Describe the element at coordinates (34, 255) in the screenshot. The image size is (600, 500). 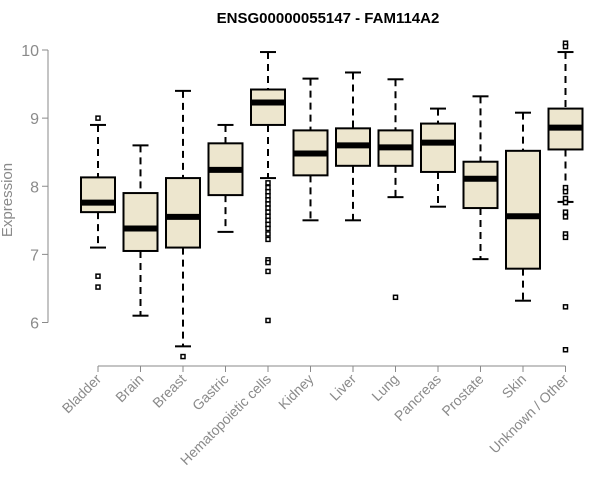
I see `y-tick-label: 7` at that location.